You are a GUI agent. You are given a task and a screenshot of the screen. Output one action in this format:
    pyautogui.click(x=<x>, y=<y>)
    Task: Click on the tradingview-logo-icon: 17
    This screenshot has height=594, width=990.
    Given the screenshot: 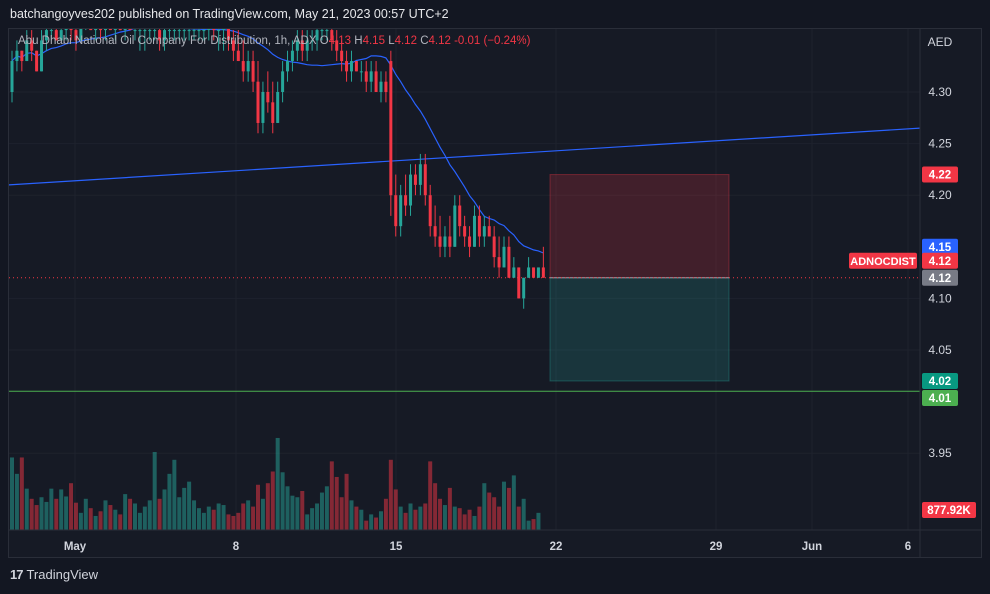 What is the action you would take?
    pyautogui.click(x=17, y=574)
    